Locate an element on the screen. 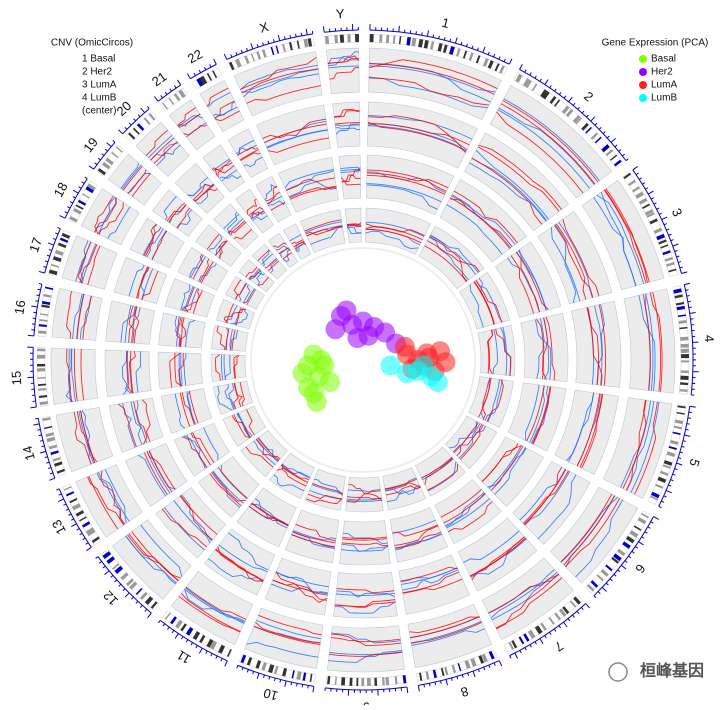  chromosome-label: 13 is located at coordinates (59, 527).